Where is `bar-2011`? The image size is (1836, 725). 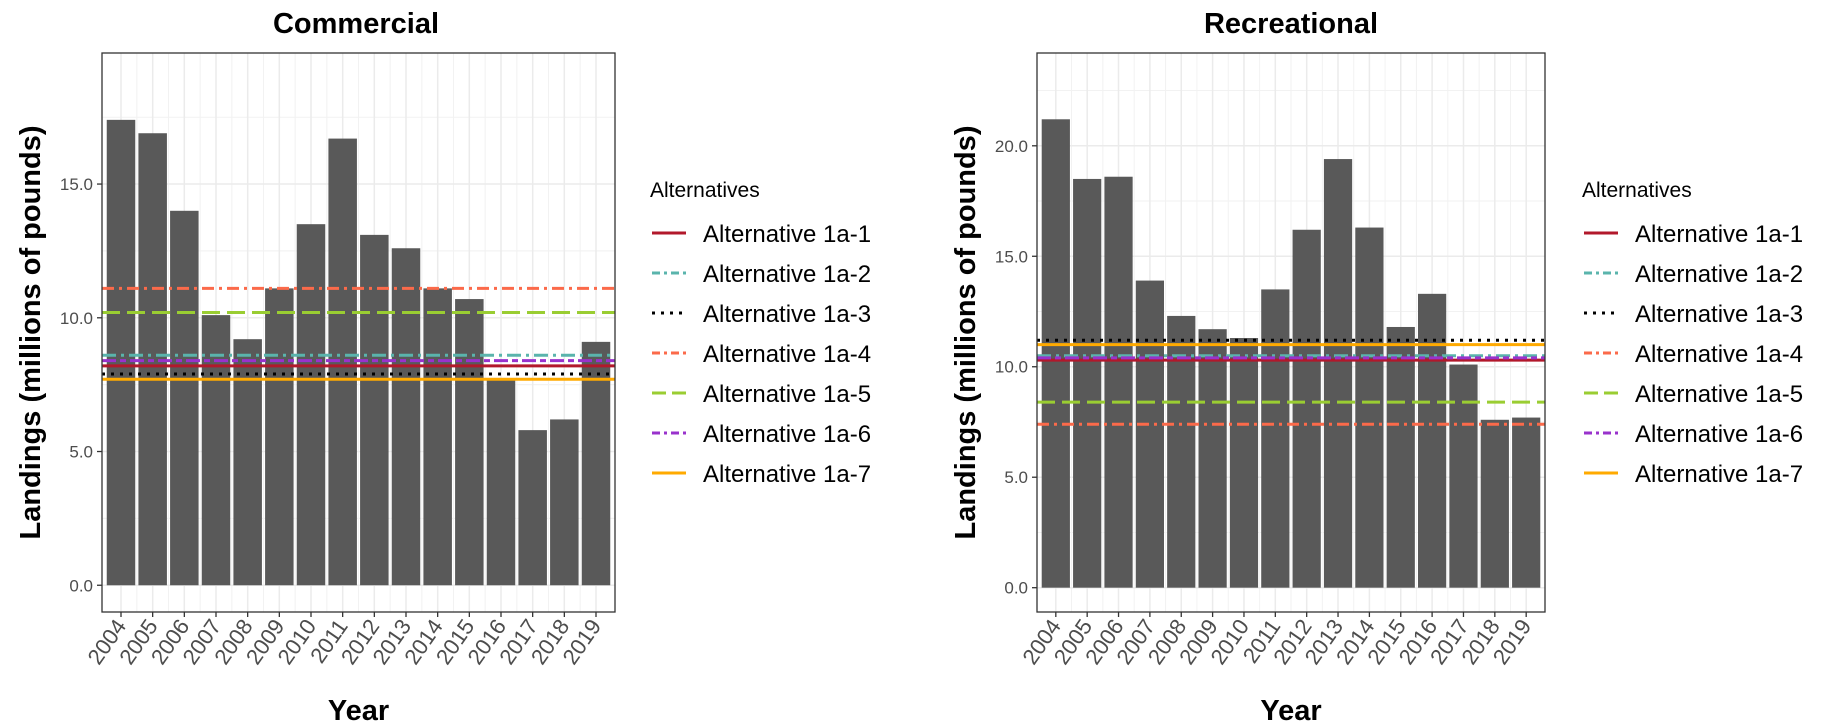
bar-2011 is located at coordinates (1275, 438).